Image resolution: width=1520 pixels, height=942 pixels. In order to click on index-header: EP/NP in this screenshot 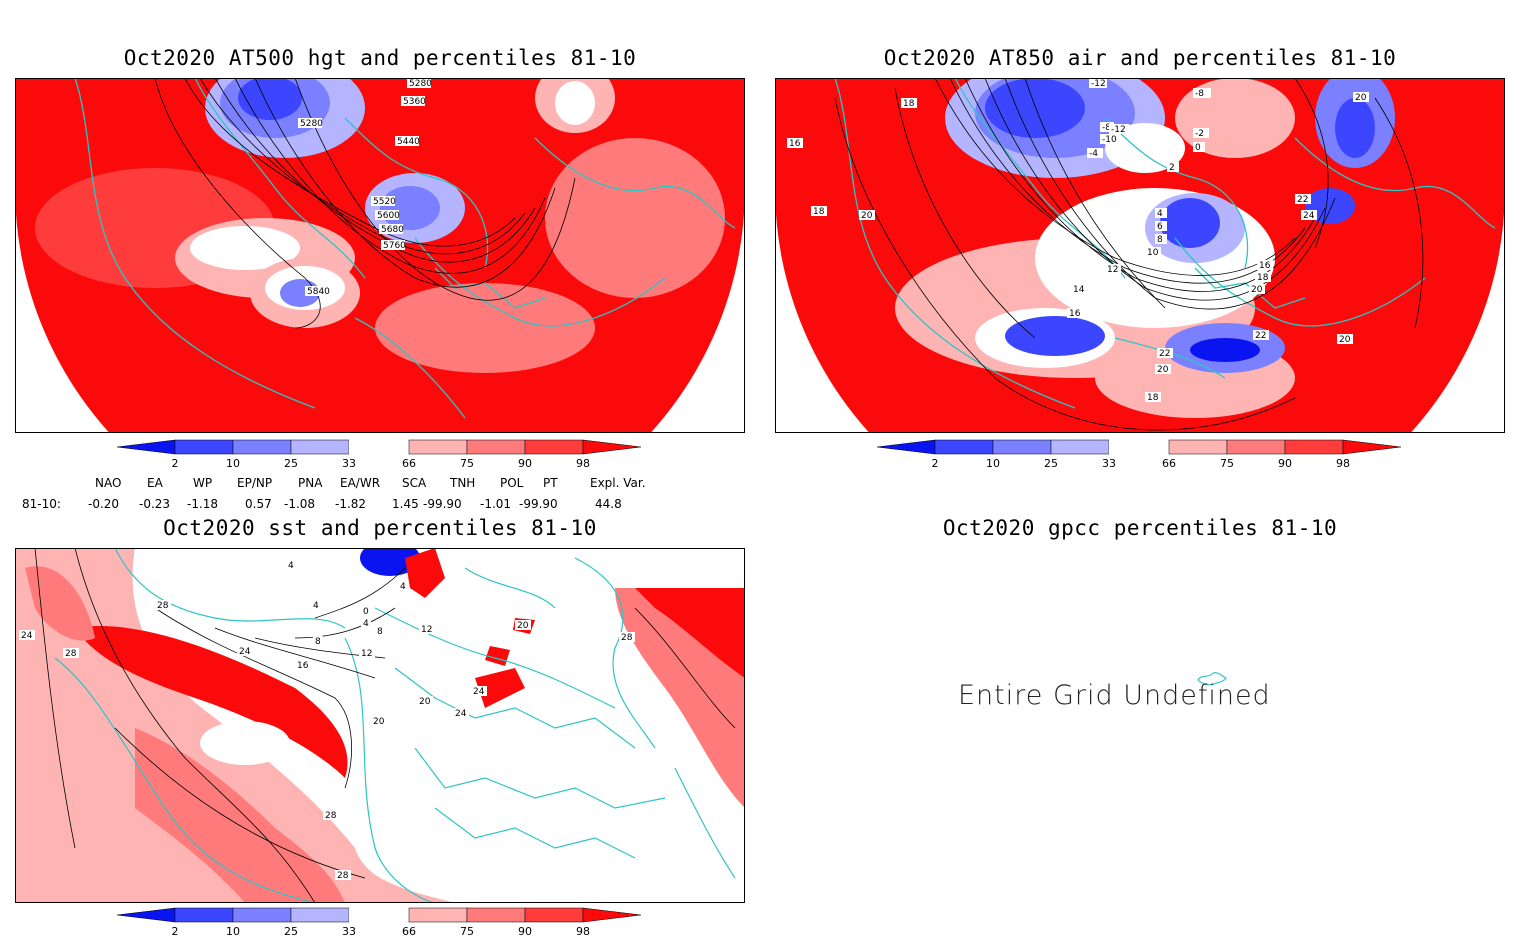, I will do `click(255, 483)`.